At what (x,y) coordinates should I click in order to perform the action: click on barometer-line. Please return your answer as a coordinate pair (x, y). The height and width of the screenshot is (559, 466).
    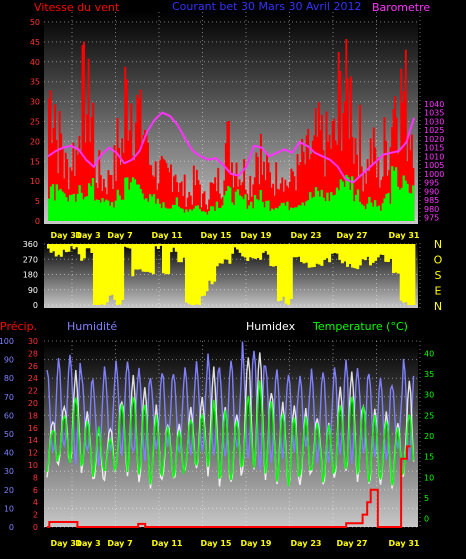
    Looking at the image, I should click on (231, 147).